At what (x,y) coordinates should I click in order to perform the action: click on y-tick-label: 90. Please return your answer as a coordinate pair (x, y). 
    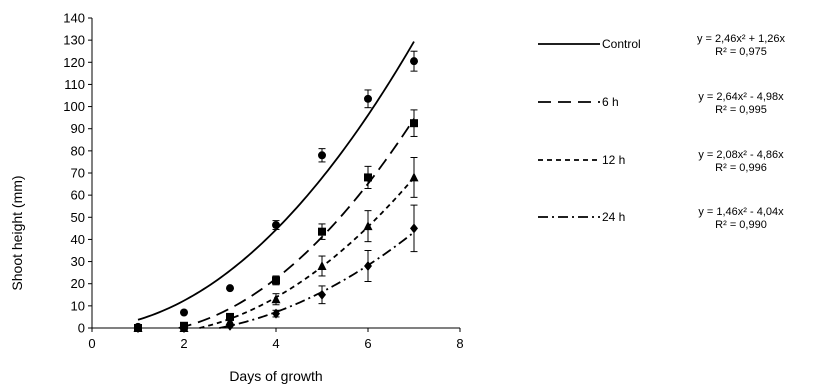
    Looking at the image, I should click on (78, 128).